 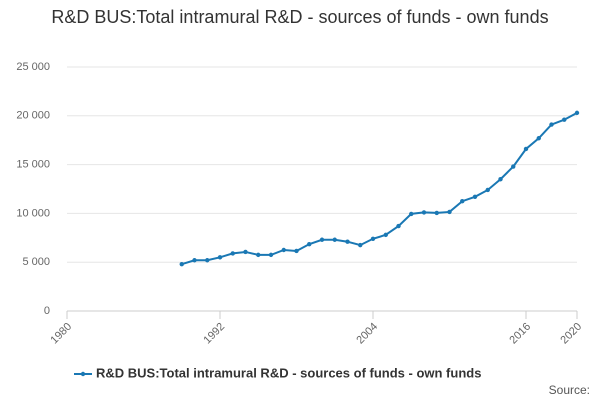 I want to click on x-tick-label: 1992, so click(x=214, y=334).